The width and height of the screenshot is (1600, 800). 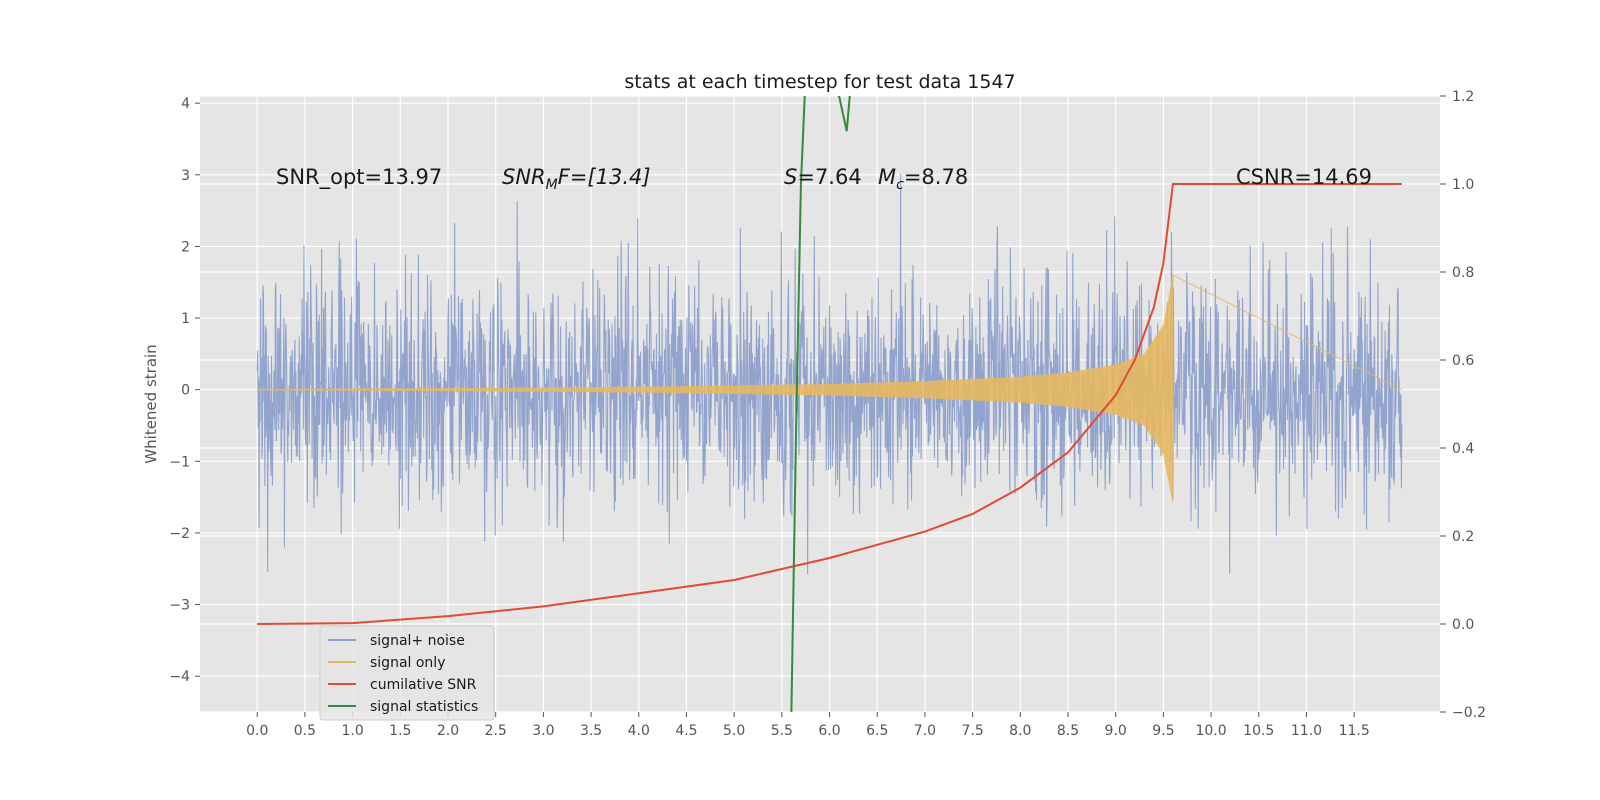 I want to click on x-tick-label: 10.5, so click(x=1258, y=731).